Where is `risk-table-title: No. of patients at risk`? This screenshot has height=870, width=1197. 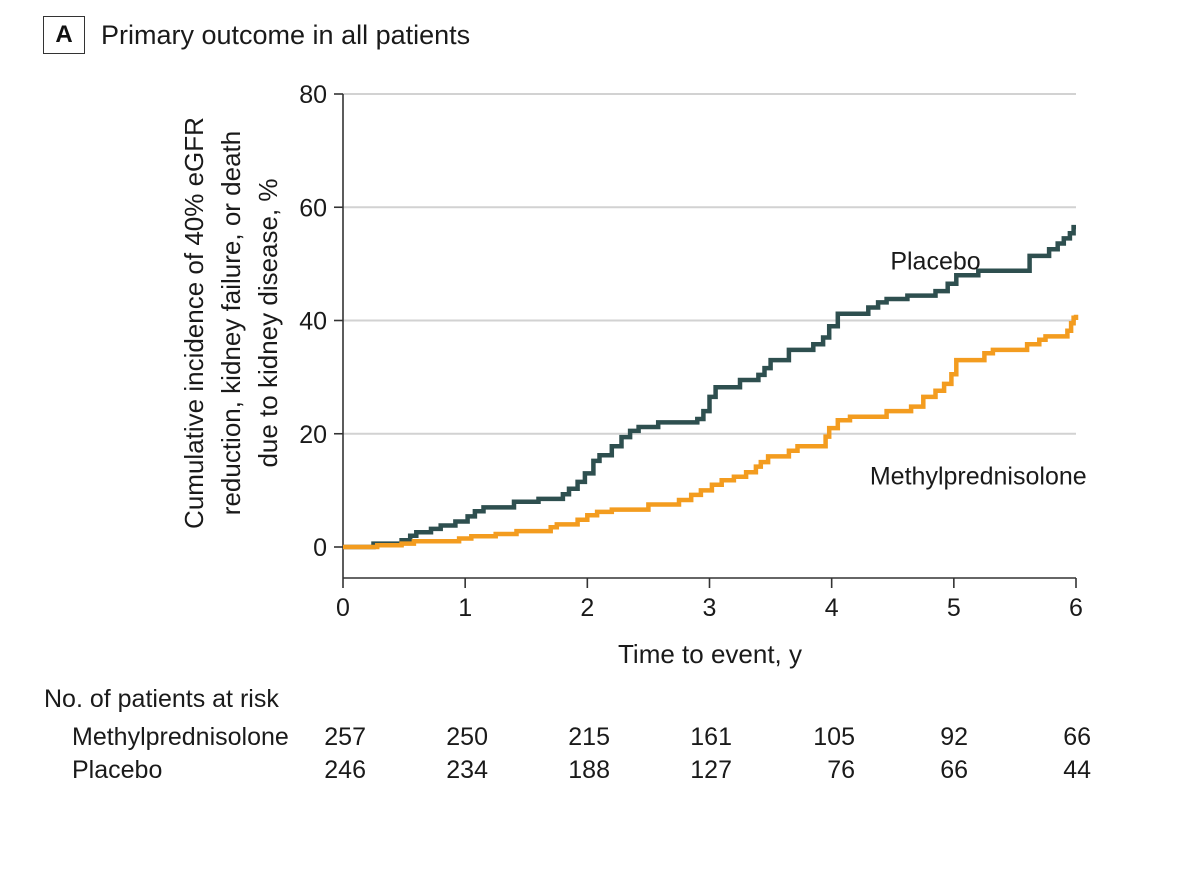
risk-table-title: No. of patients at risk is located at coordinates (161, 699).